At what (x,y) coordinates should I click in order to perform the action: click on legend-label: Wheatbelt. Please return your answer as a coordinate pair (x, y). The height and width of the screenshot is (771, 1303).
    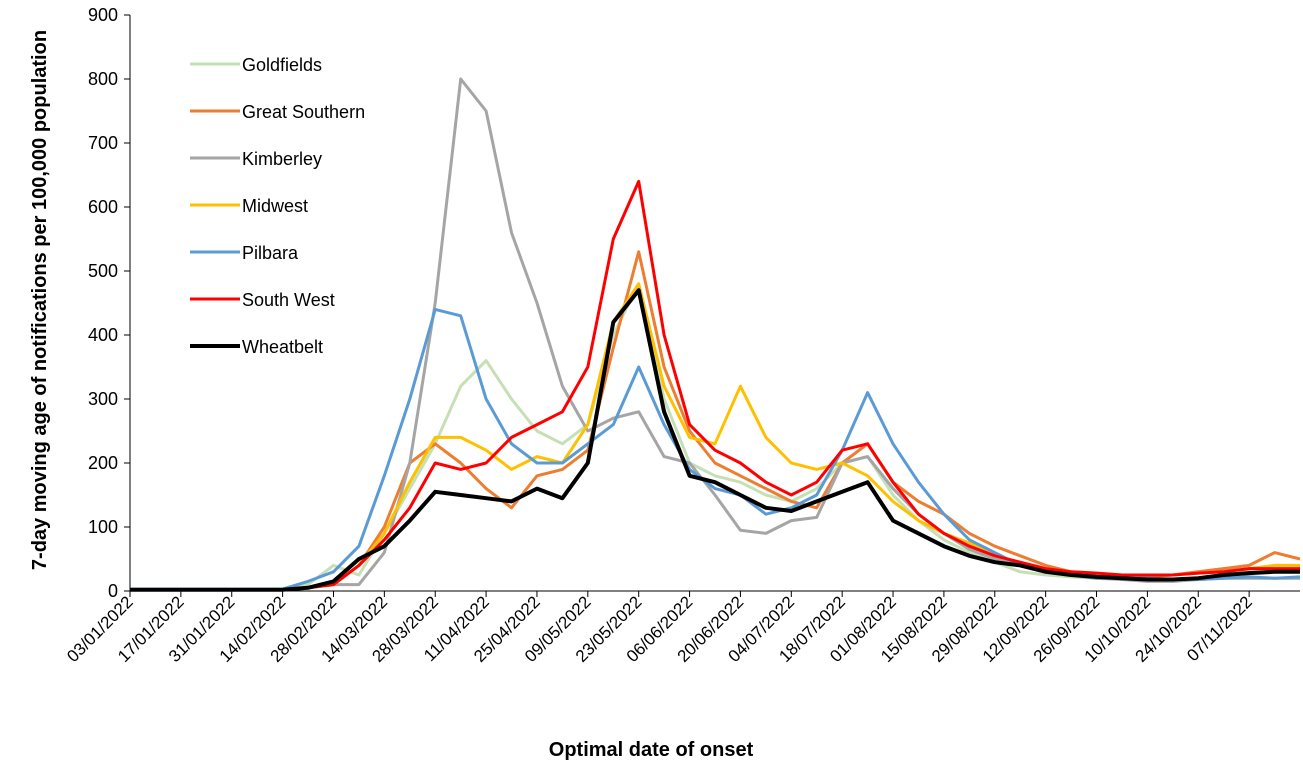
    Looking at the image, I should click on (282, 347).